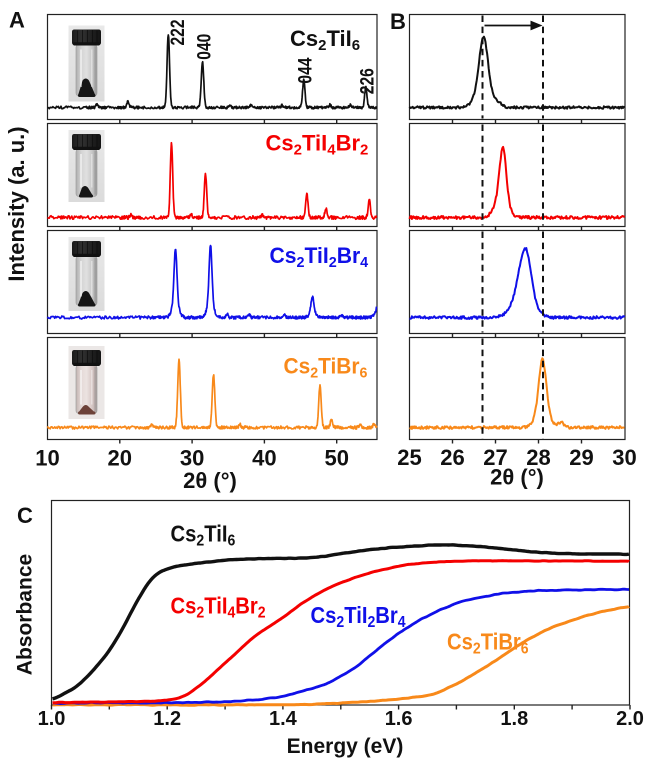 Image resolution: width=650 pixels, height=768 pixels. Describe the element at coordinates (495, 457) in the screenshot. I see `svg-text: 27` at that location.